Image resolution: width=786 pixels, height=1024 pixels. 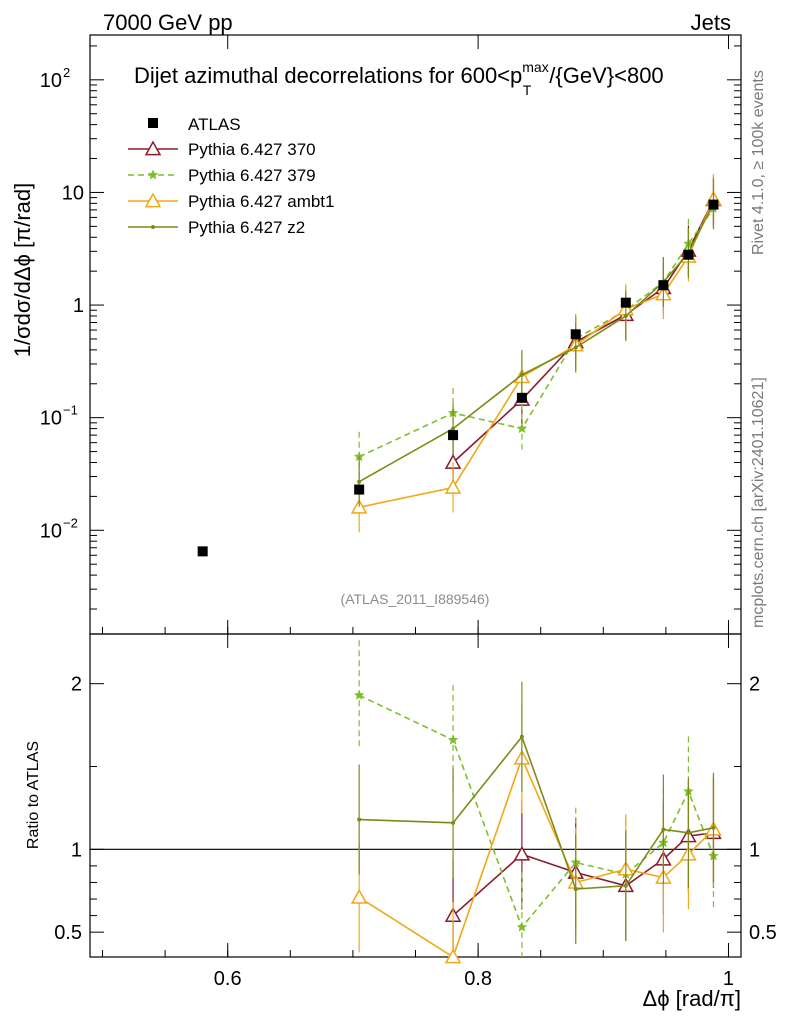 What do you see at coordinates (478, 979) in the screenshot?
I see `x-tick-label-1: 0.8` at bounding box center [478, 979].